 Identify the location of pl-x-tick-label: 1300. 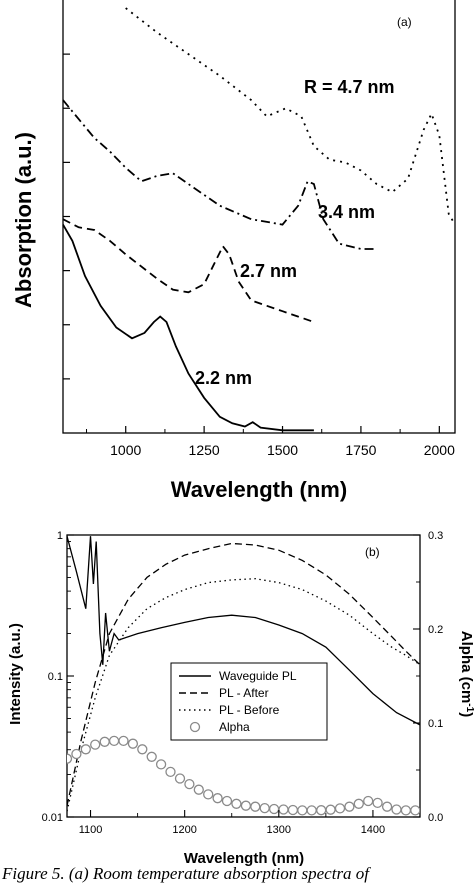
(279, 830).